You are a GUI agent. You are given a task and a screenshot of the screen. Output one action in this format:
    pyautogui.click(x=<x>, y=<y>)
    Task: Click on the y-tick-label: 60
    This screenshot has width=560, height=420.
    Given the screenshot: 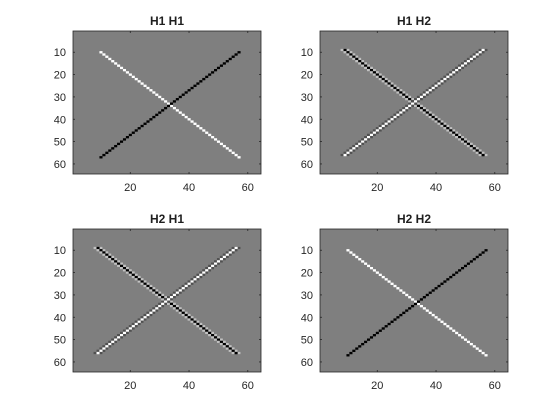 What is the action you would take?
    pyautogui.click(x=60, y=165)
    